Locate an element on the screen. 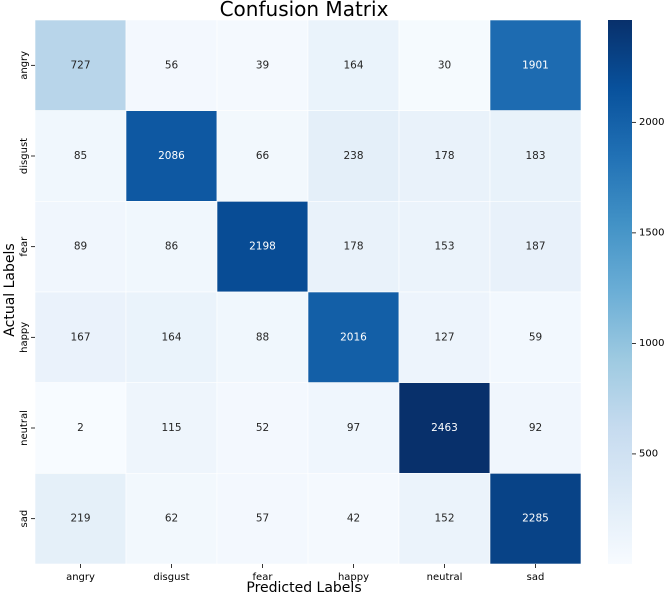 The height and width of the screenshot is (597, 664). cell-value-label: 115 is located at coordinates (171, 428).